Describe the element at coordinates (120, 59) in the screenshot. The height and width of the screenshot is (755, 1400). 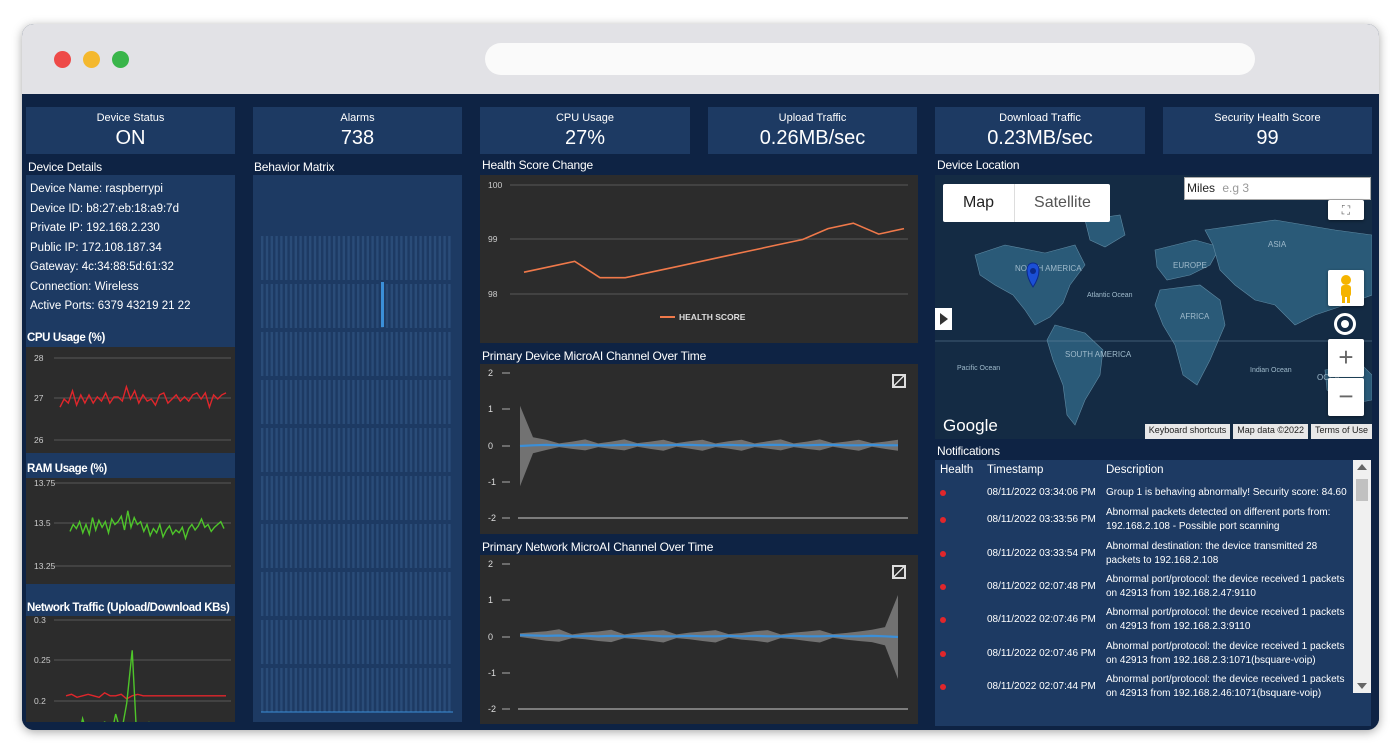
I see `maximize-window-button` at that location.